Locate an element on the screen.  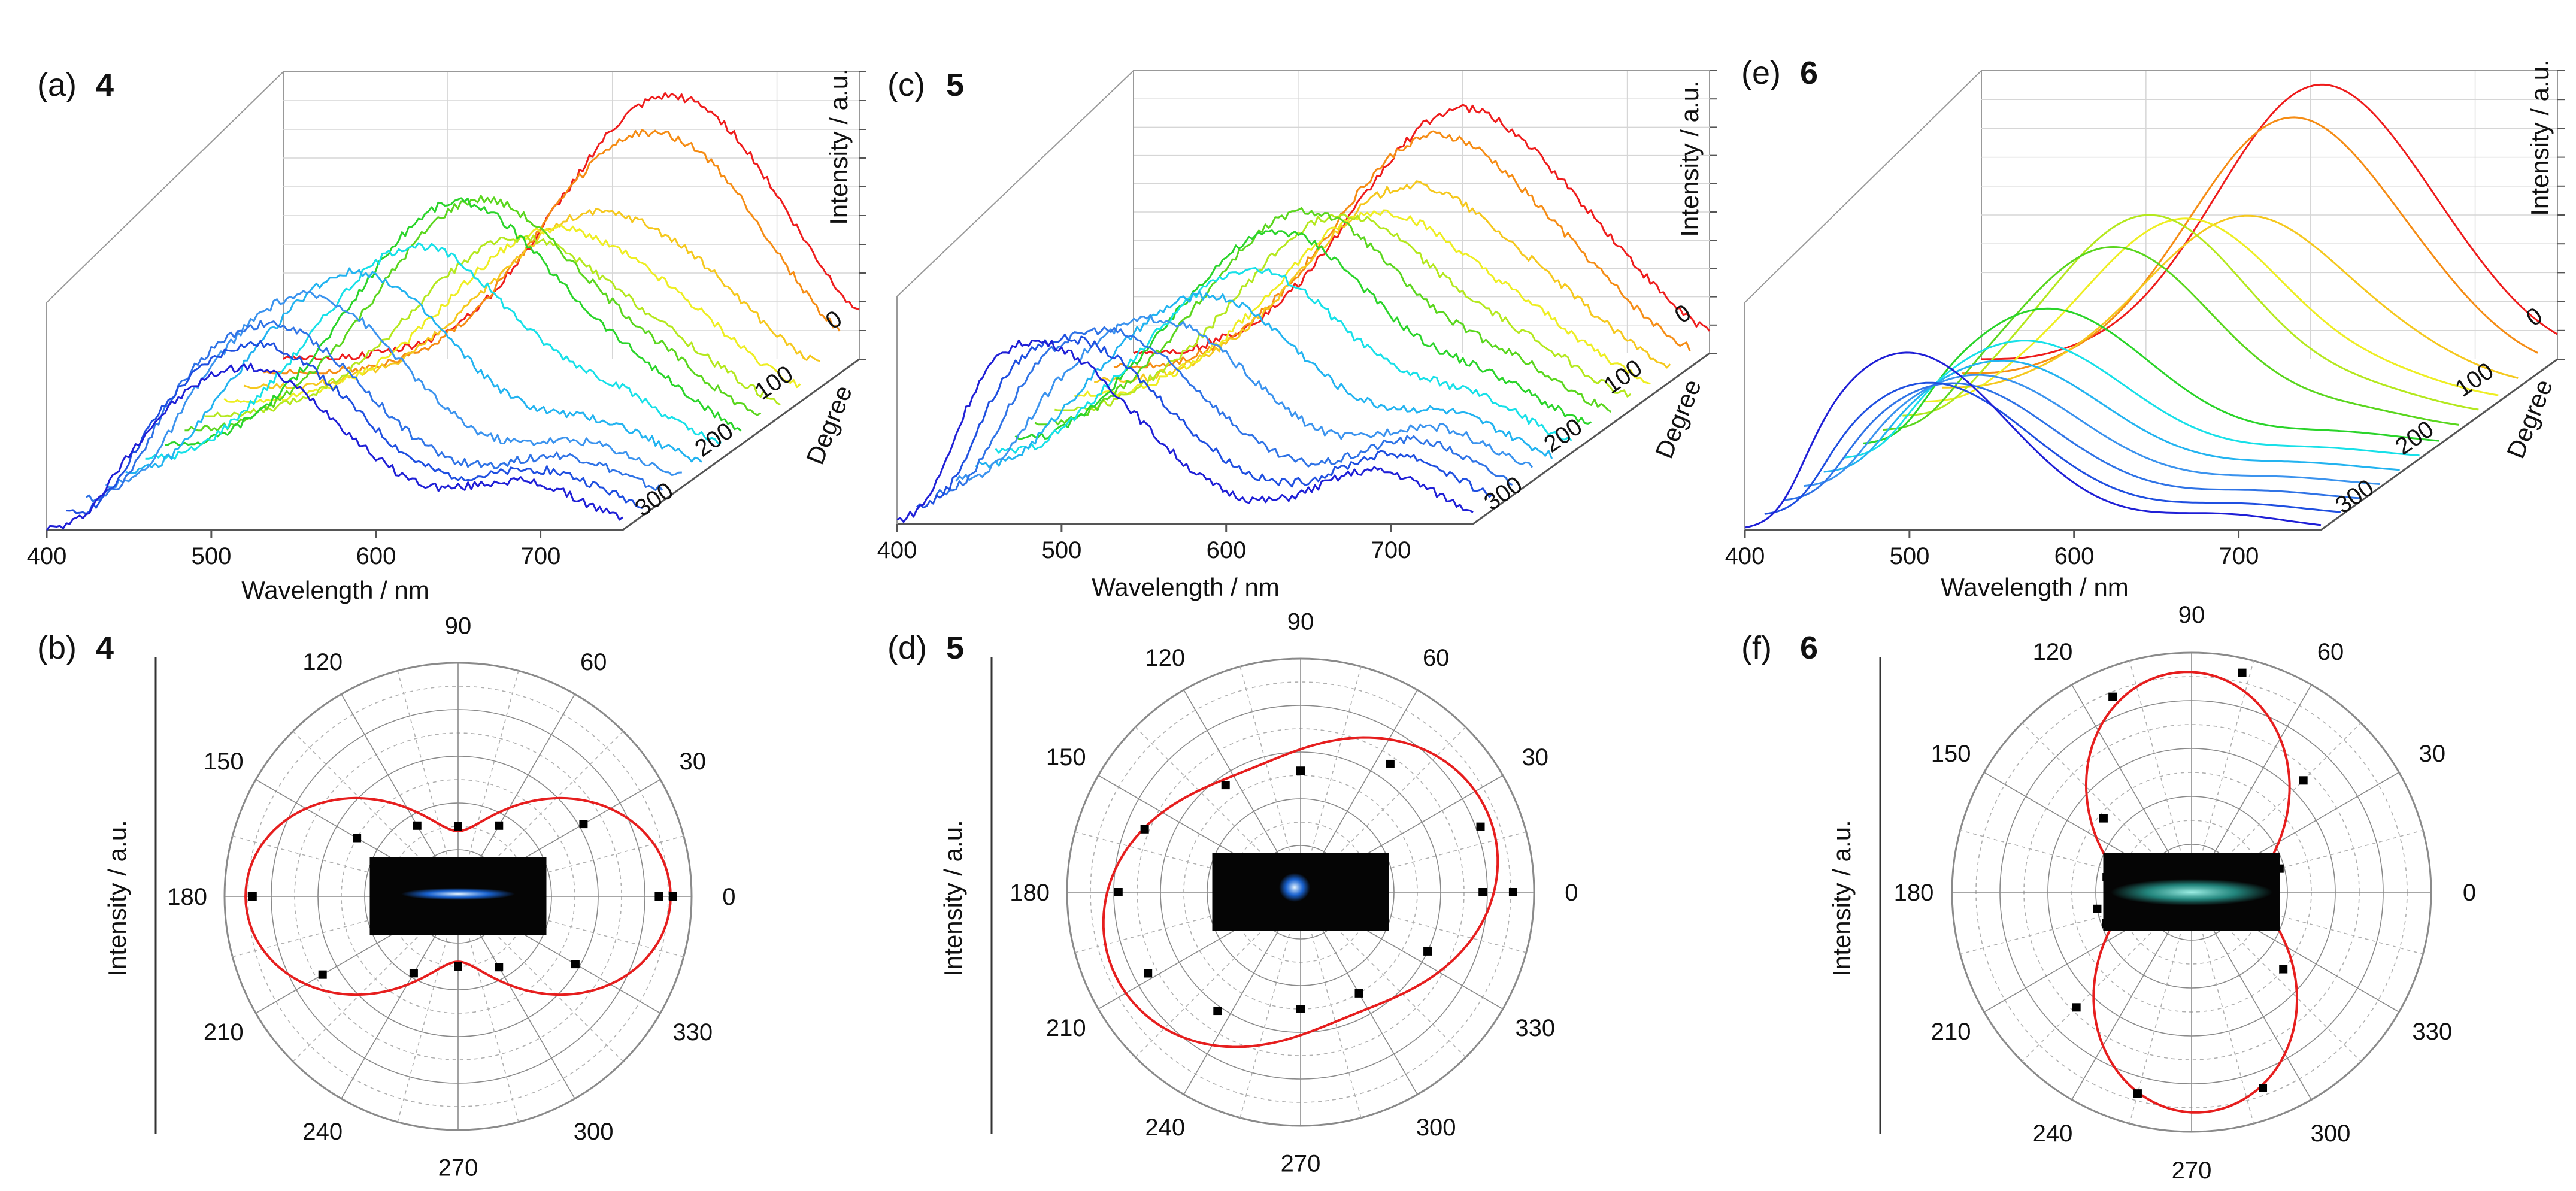
panel-f-angle-300: 300 is located at coordinates (2331, 1133).